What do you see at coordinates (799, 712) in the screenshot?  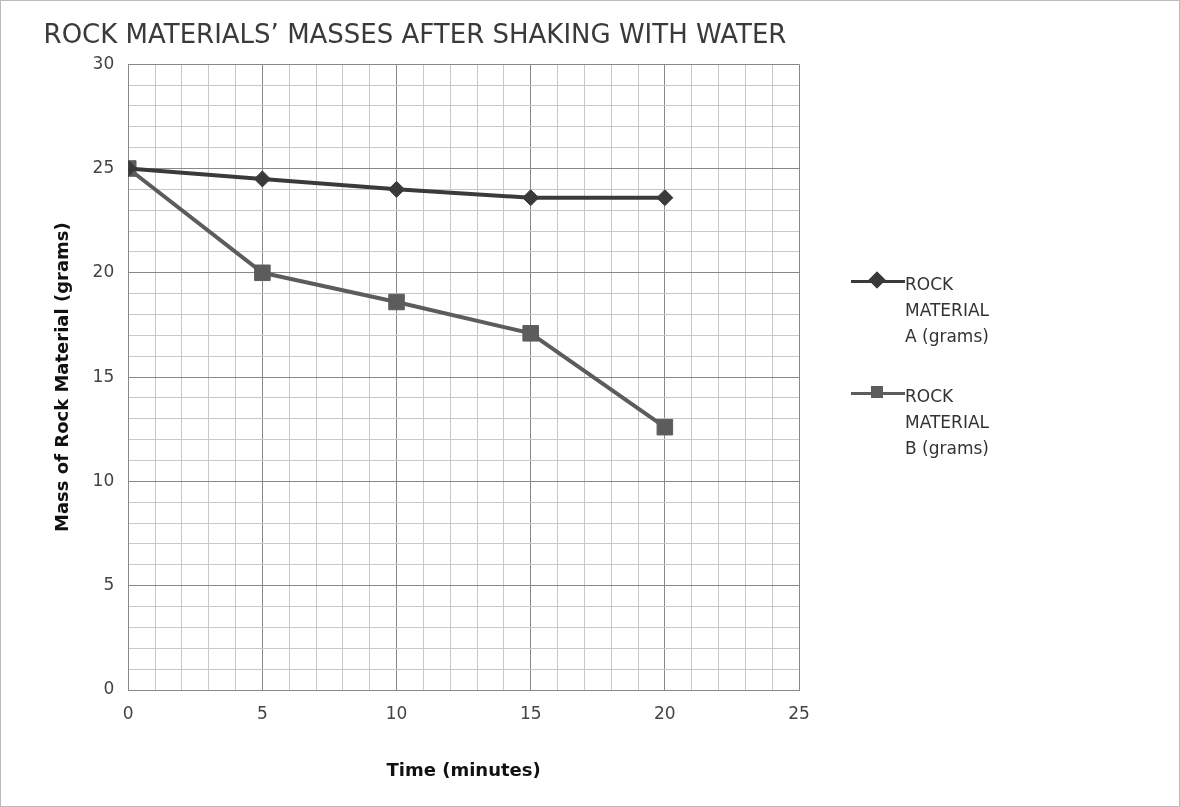 I see `x-tick-label: 25` at bounding box center [799, 712].